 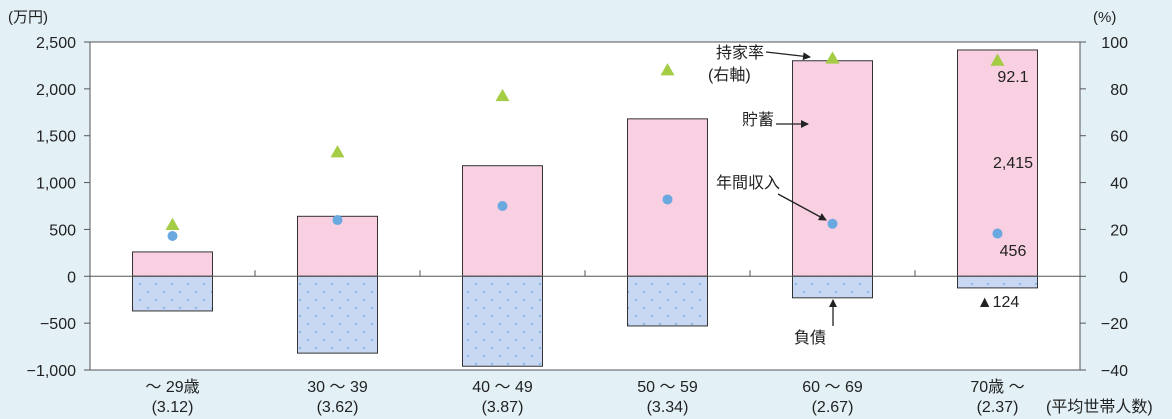 What do you see at coordinates (668, 407) in the screenshot?
I see `household-size: (3.34)` at bounding box center [668, 407].